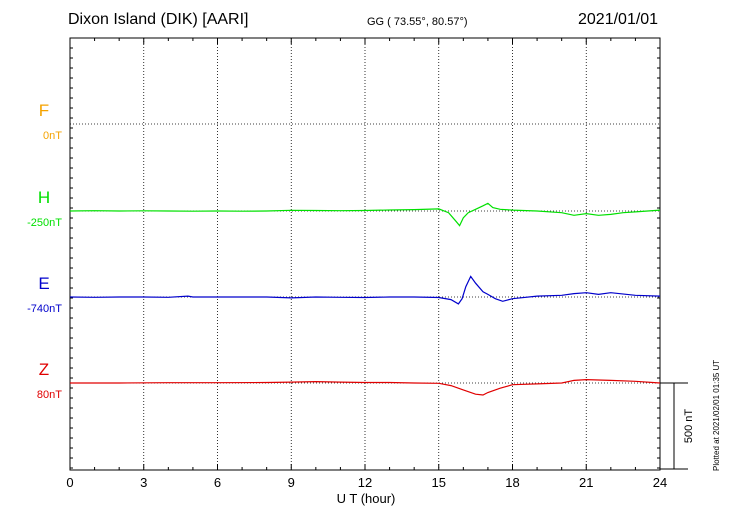 The image size is (730, 520). I want to click on series-z-baseline: 80nT, so click(49, 395).